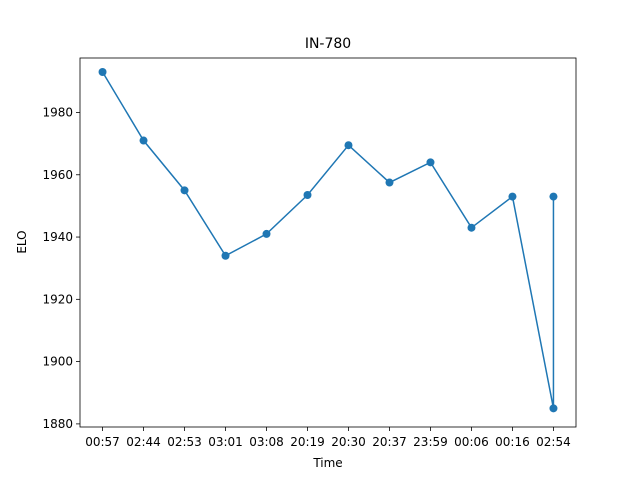 This screenshot has height=480, width=640. I want to click on x-tick-label: 02:53, so click(184, 442).